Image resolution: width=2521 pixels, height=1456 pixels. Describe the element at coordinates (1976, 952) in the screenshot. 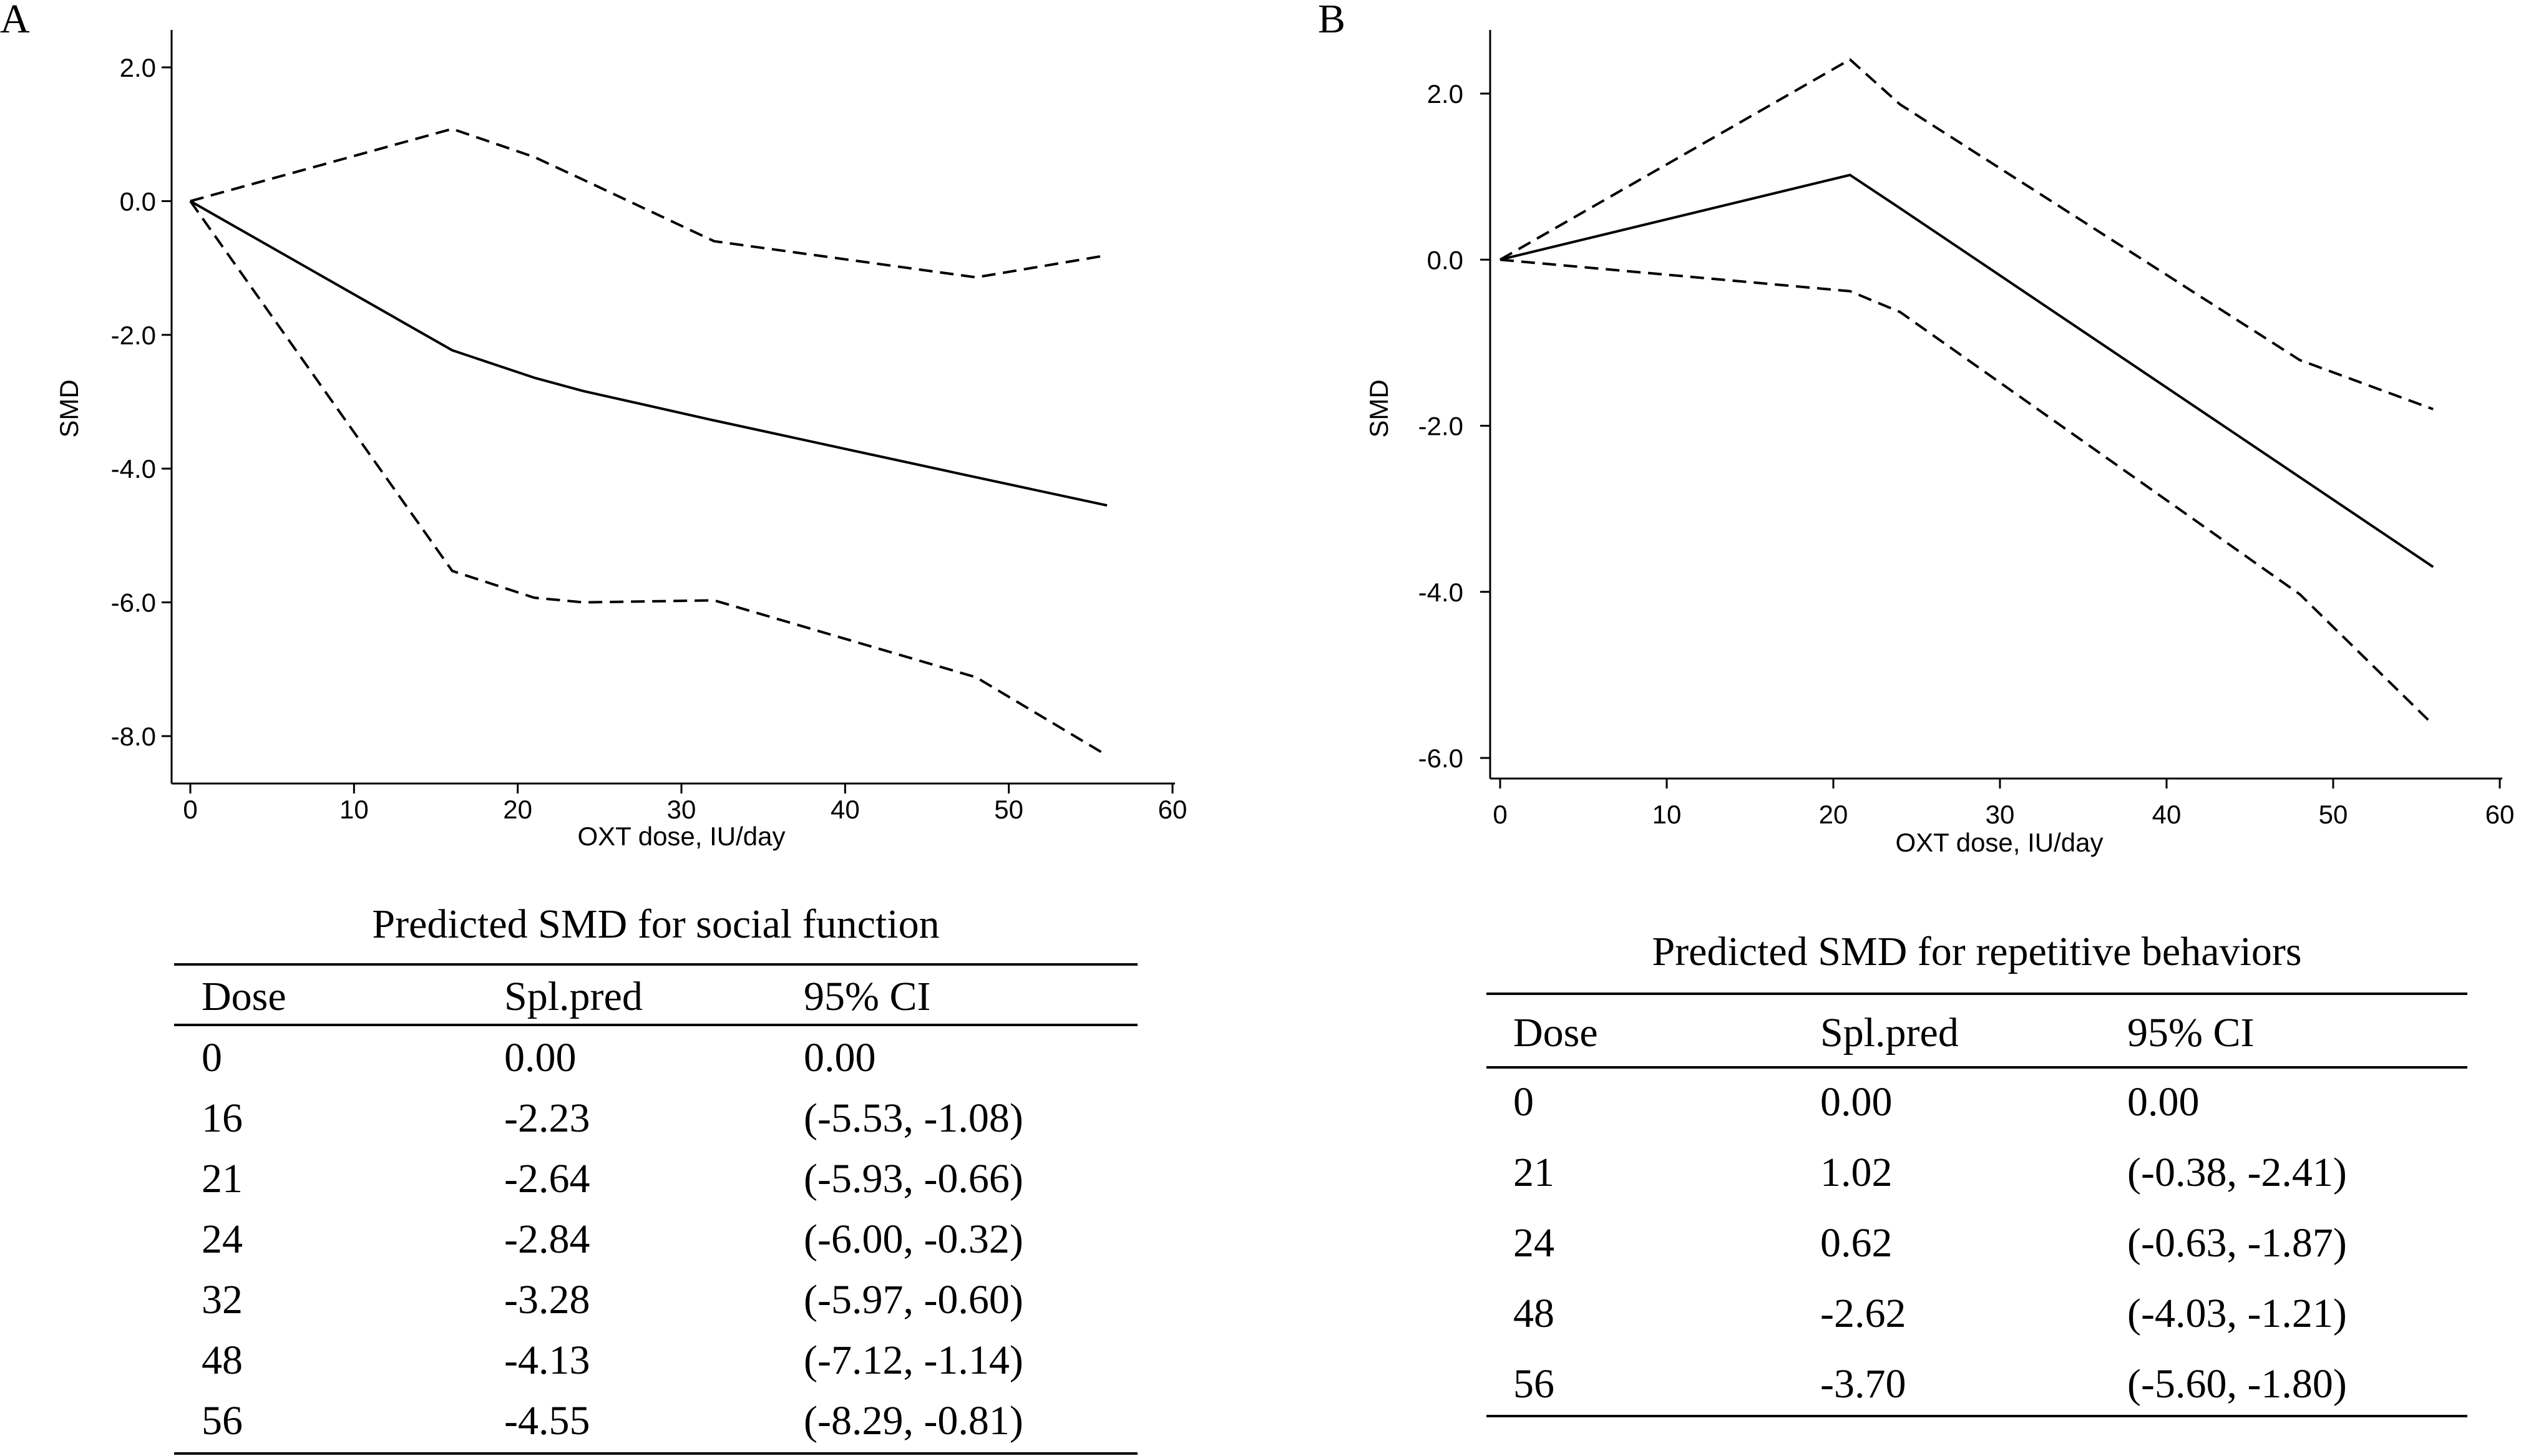

I see `table-title: Predicted SMD for repetitive behaviors` at that location.